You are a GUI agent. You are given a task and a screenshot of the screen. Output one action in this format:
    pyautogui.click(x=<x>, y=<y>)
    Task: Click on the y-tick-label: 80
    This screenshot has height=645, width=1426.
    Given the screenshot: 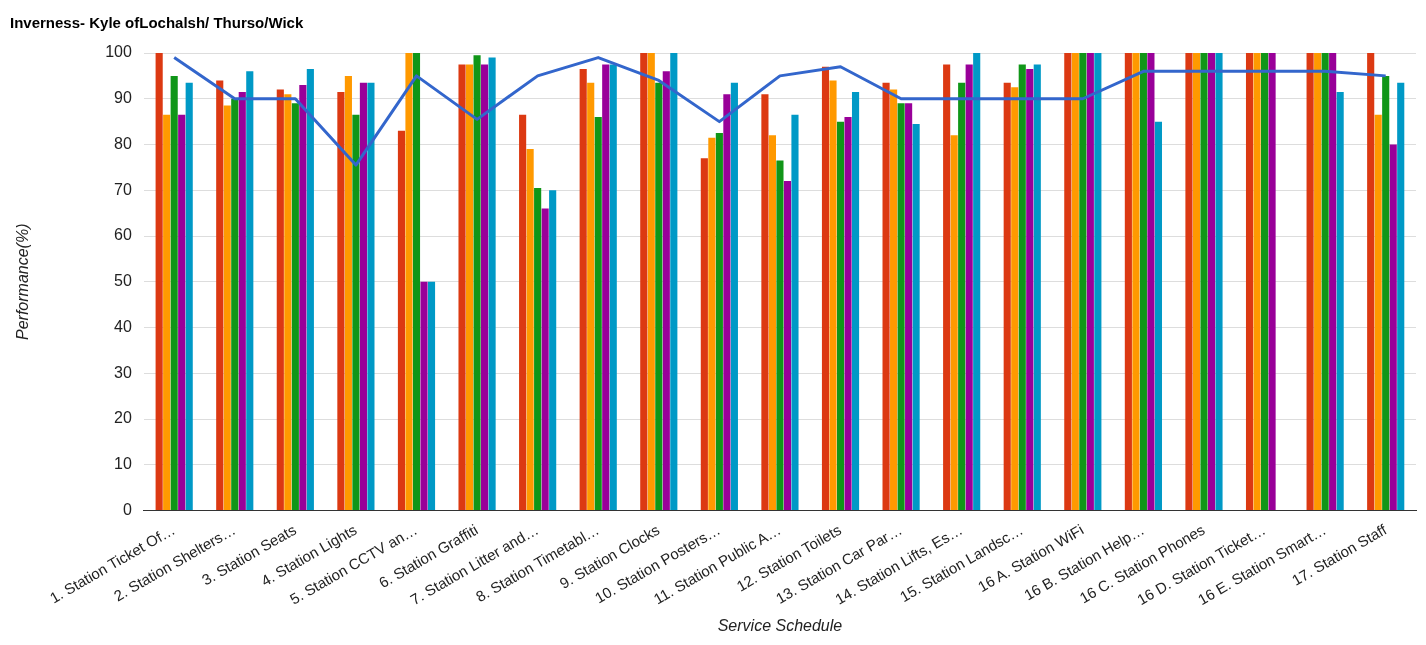 What is the action you would take?
    pyautogui.click(x=123, y=143)
    